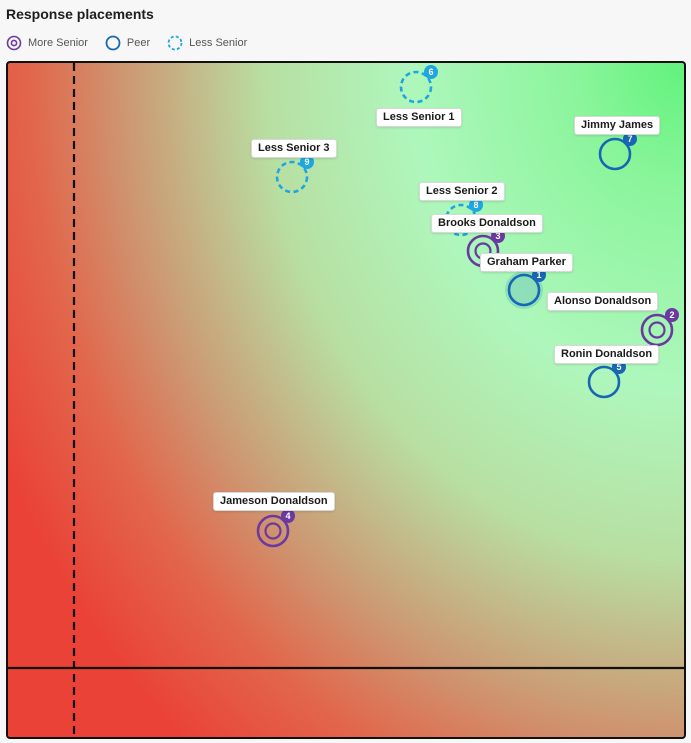 The image size is (691, 743). I want to click on marker-label-1: Graham Parker, so click(526, 262).